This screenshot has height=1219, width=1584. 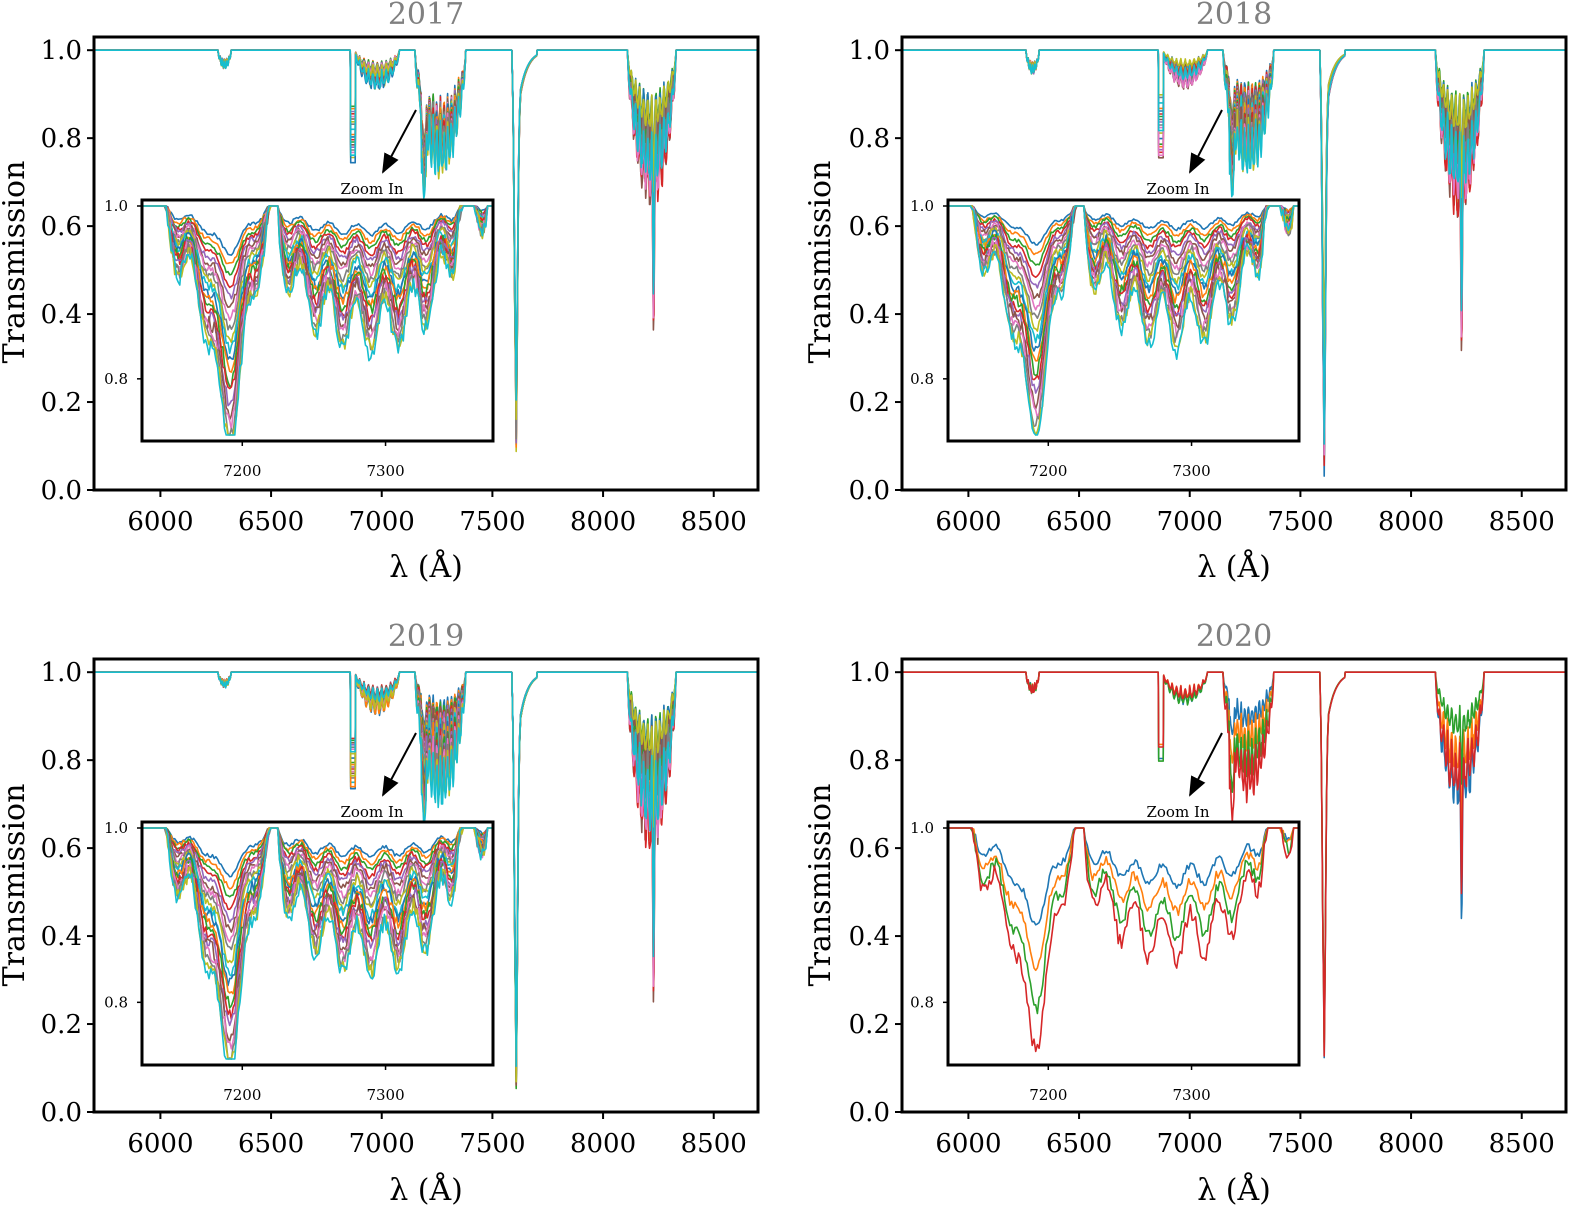 I want to click on panel-title: 2017, so click(x=426, y=16).